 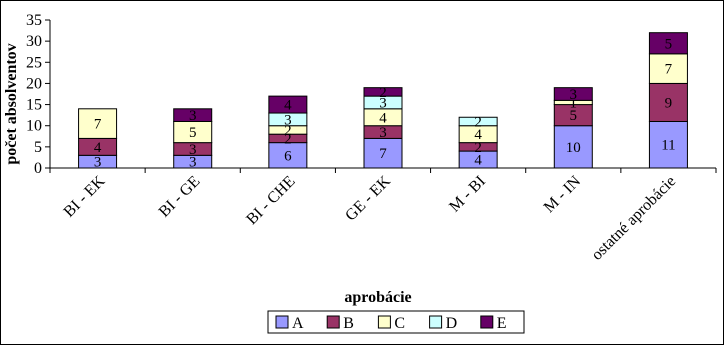 What do you see at coordinates (11, 103) in the screenshot?
I see `y-axis-title: počet absolventov` at bounding box center [11, 103].